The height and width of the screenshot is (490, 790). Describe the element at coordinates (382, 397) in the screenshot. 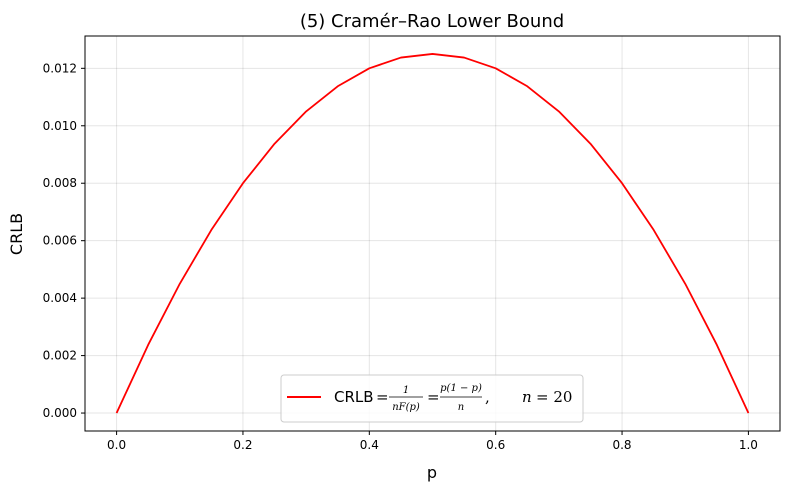

I see `legend-eq-1: =` at that location.